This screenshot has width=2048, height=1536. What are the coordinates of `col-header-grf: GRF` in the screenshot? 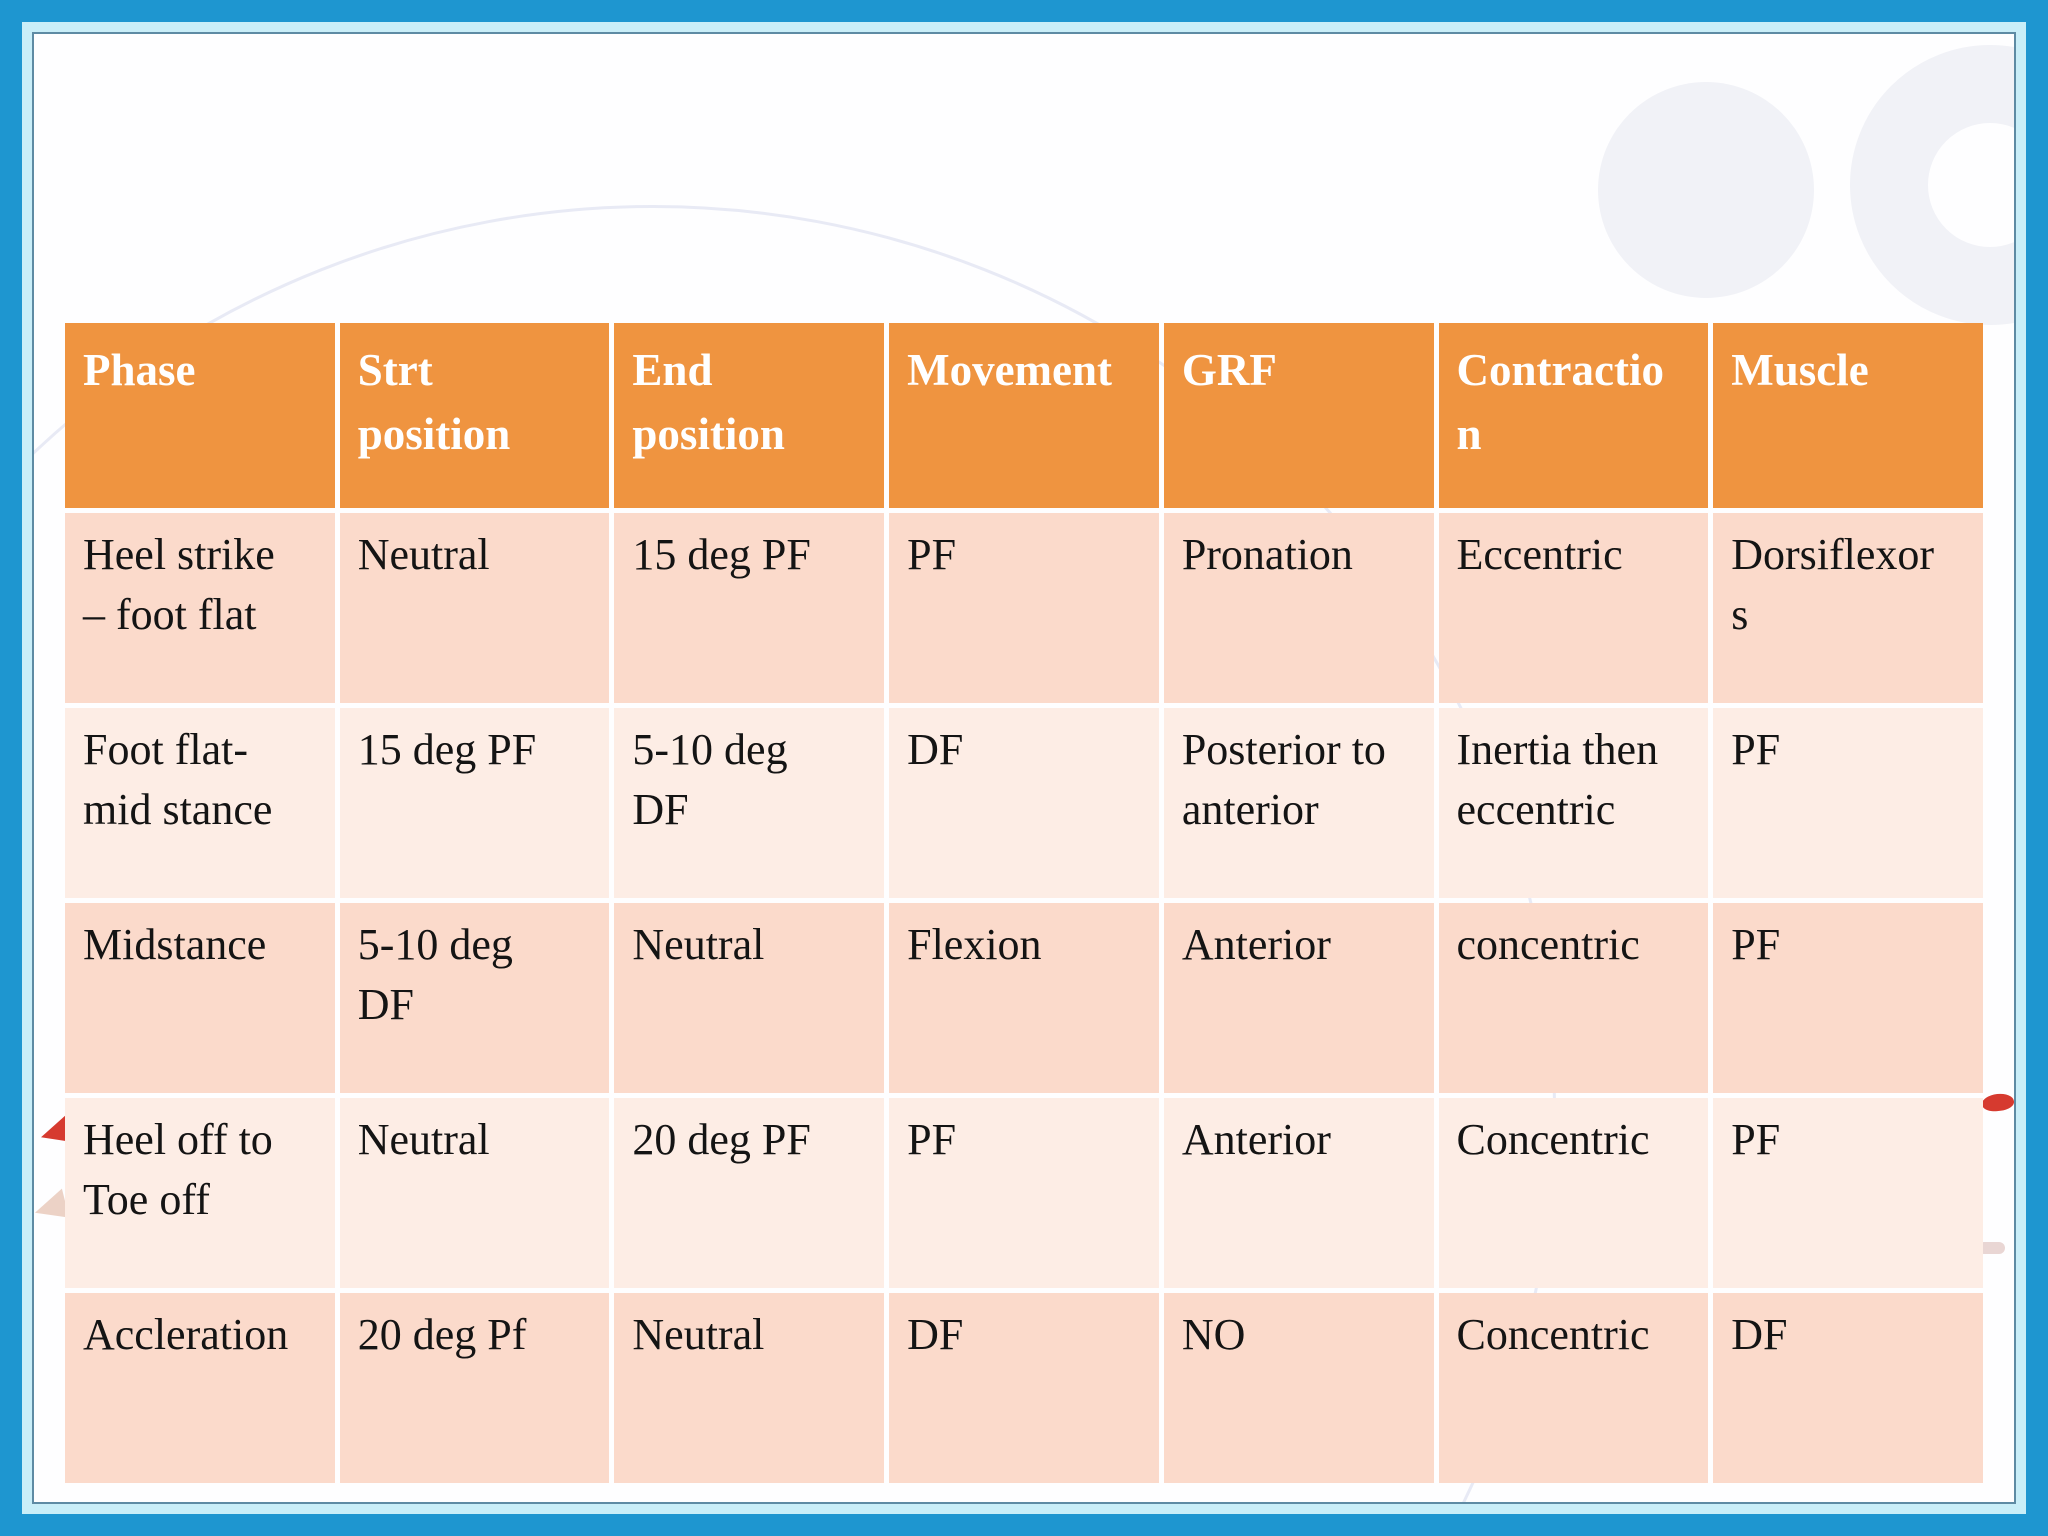 It's located at (1298, 415).